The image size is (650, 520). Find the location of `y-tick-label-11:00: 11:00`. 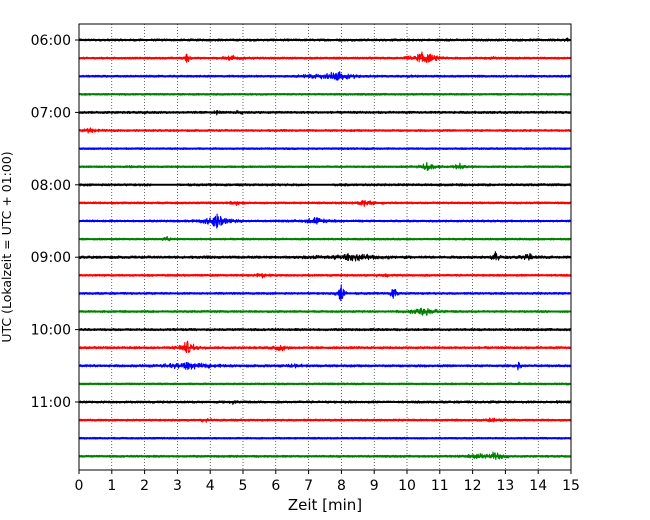

y-tick-label-11:00: 11:00 is located at coordinates (51, 403).